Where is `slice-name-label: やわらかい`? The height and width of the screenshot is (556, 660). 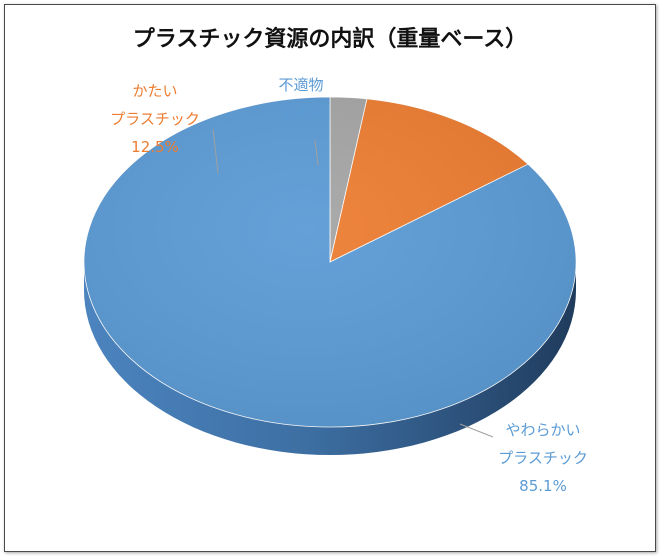 slice-name-label: やわらかい is located at coordinates (542, 430).